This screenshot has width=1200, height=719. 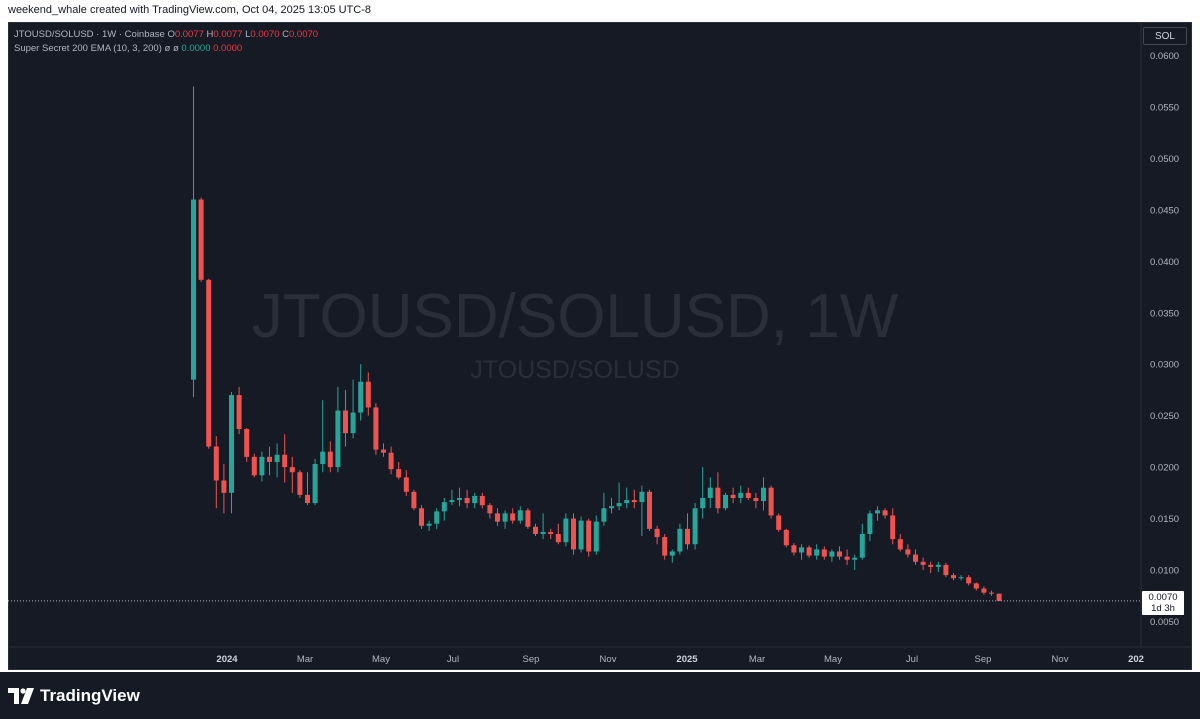 What do you see at coordinates (74, 696) in the screenshot?
I see `tradingview-logo: TradingView` at bounding box center [74, 696].